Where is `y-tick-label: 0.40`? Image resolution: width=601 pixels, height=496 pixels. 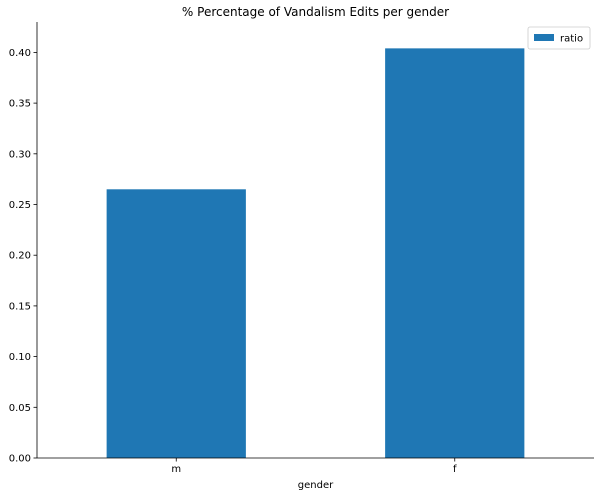 y-tick-label: 0.40 is located at coordinates (20, 53).